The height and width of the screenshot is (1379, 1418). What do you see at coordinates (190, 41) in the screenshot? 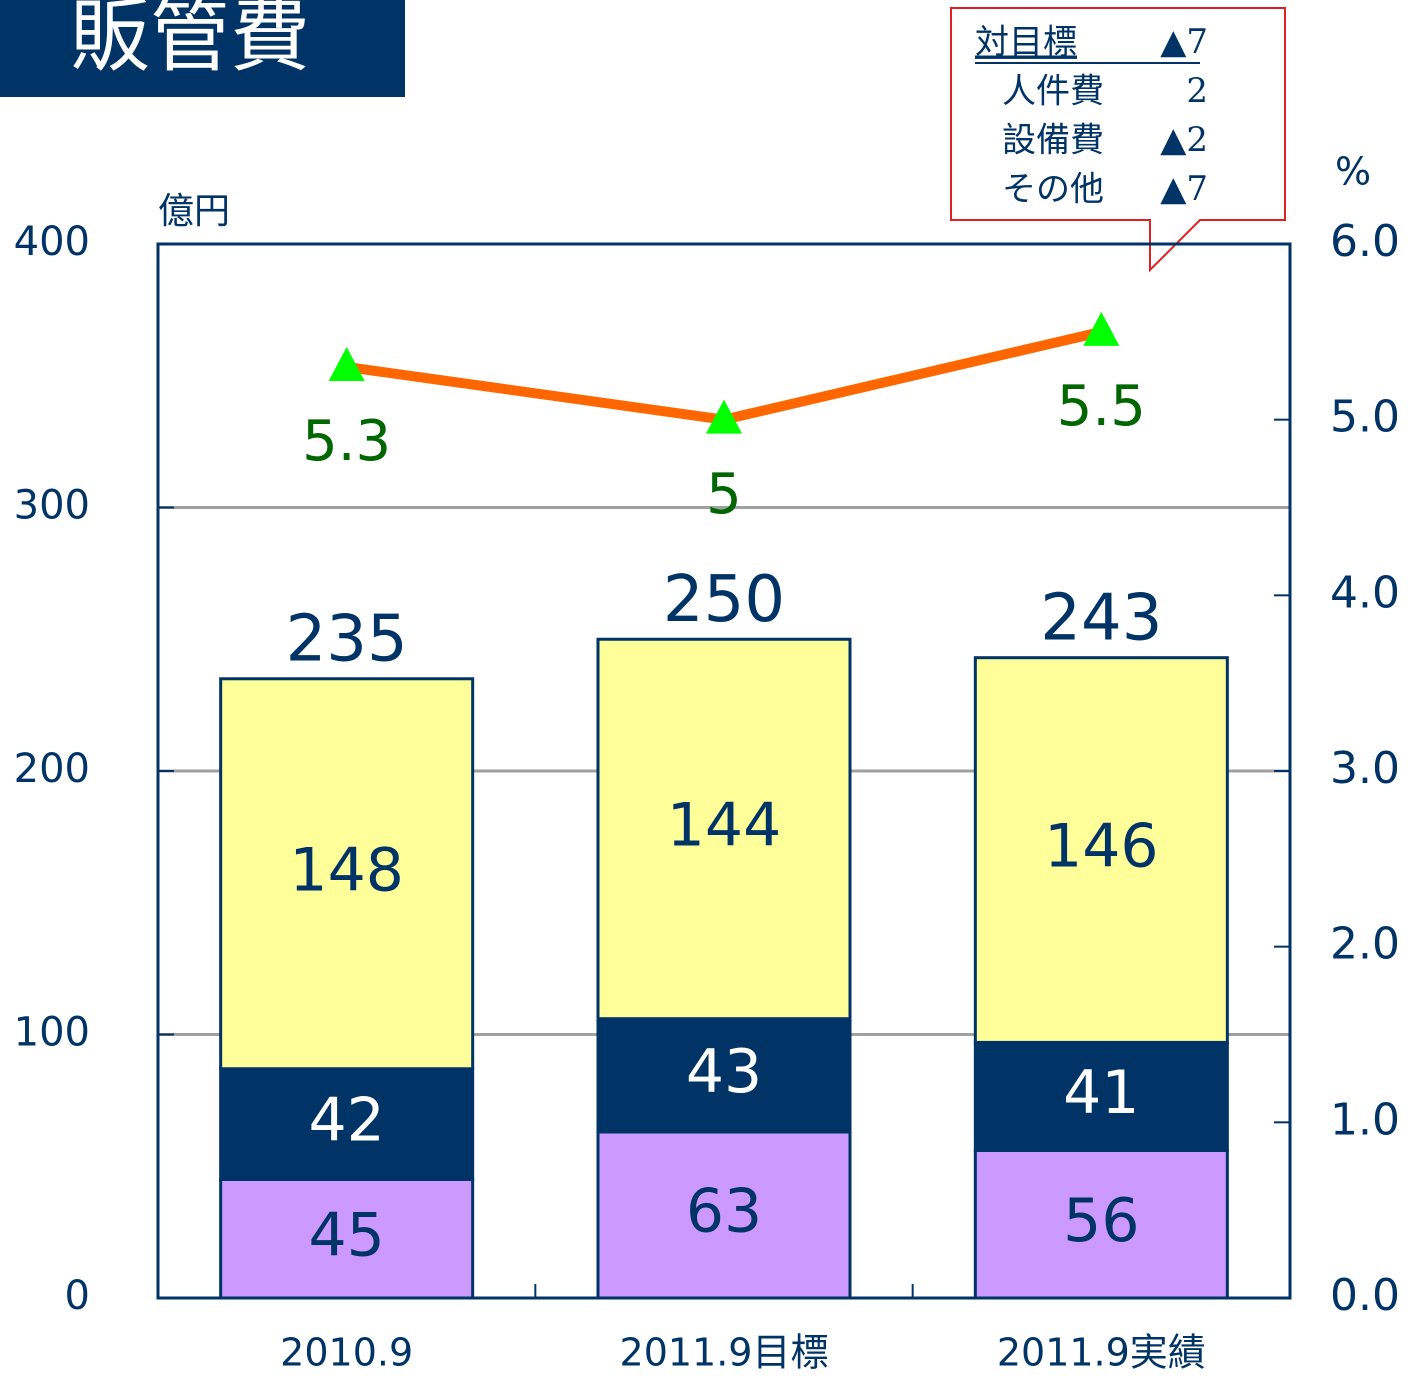
I see `chart-title: 販管費` at bounding box center [190, 41].